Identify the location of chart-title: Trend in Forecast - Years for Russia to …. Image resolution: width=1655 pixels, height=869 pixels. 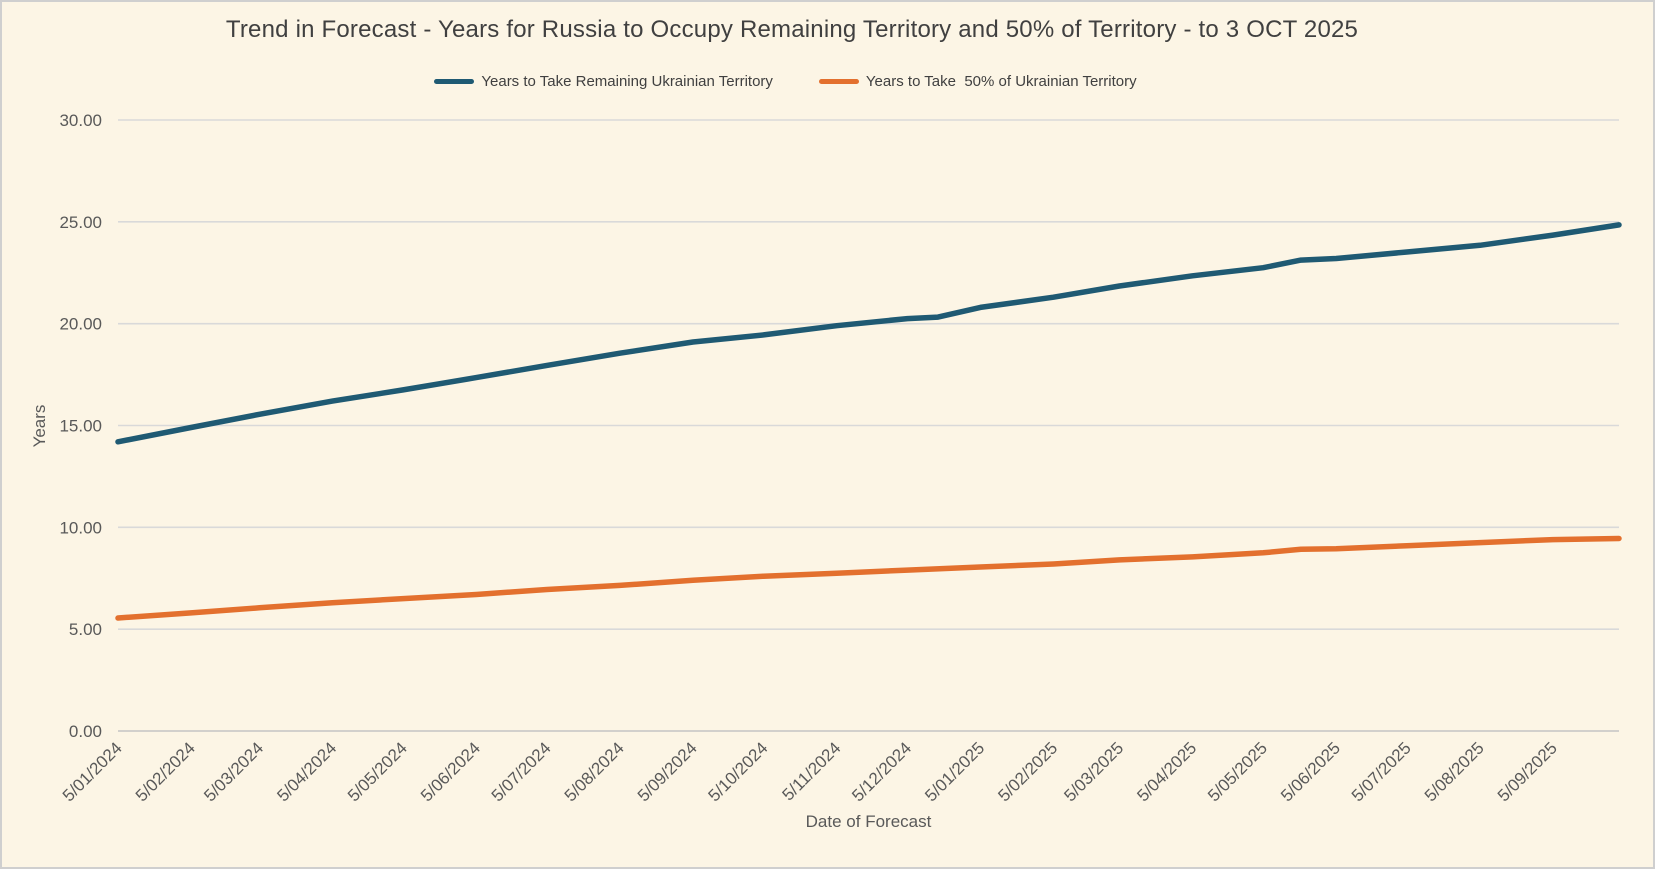
(792, 29).